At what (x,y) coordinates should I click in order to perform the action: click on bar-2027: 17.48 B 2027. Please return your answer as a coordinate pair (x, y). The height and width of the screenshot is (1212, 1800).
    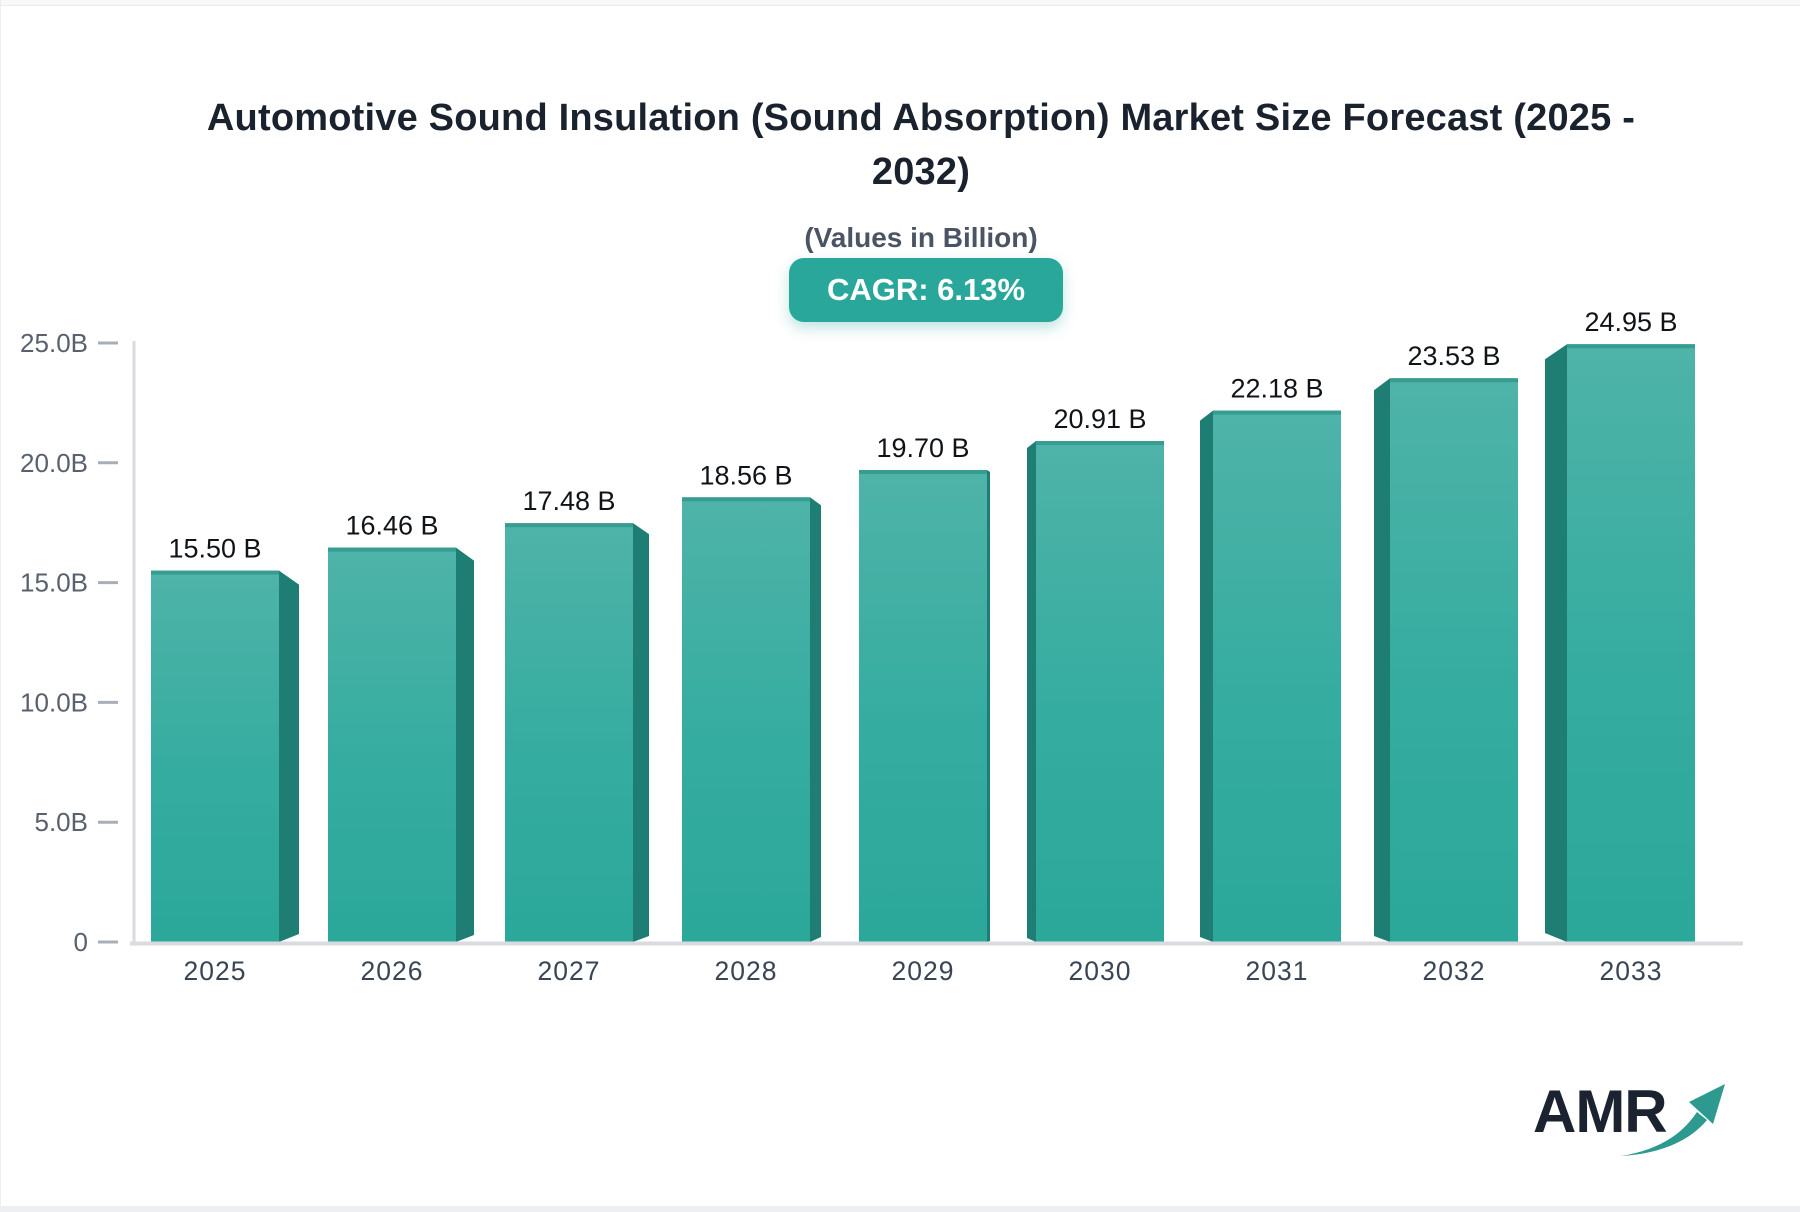
    Looking at the image, I should click on (577, 736).